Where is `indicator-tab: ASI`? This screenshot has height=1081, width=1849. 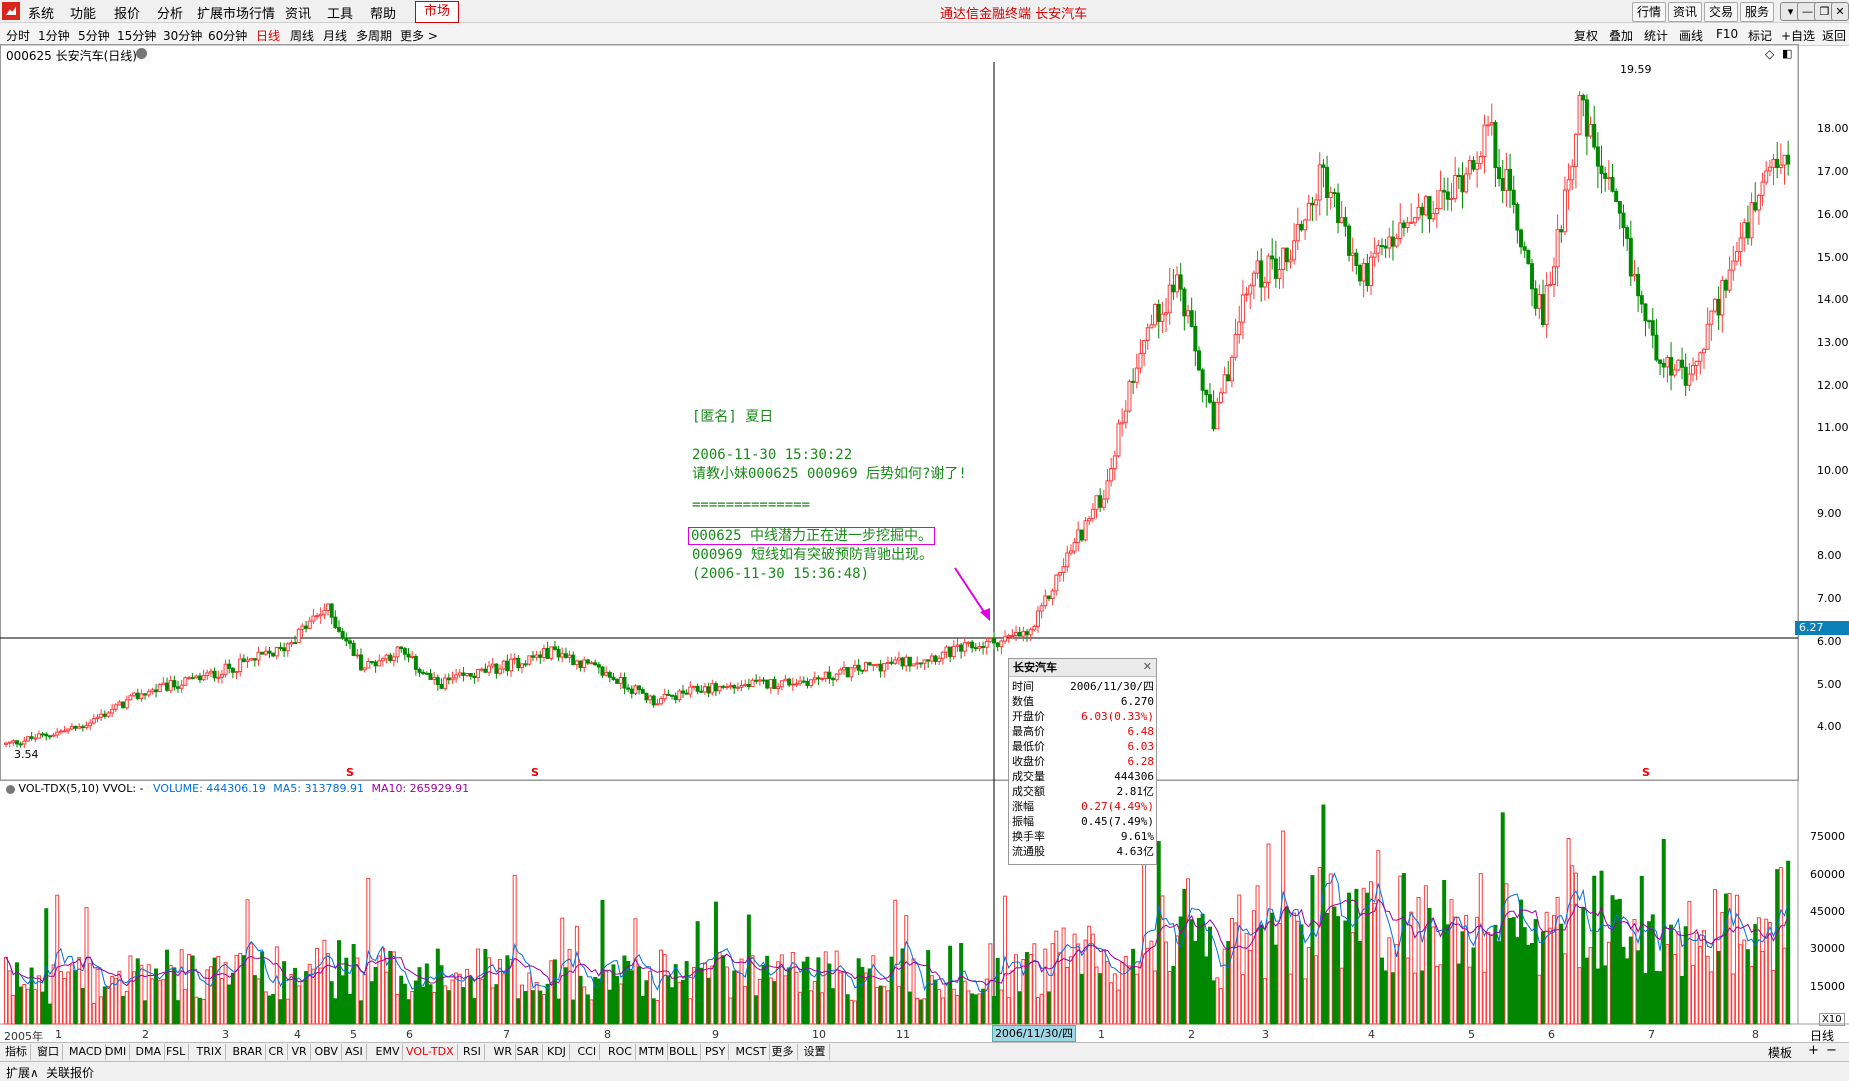
indicator-tab: ASI is located at coordinates (354, 1052).